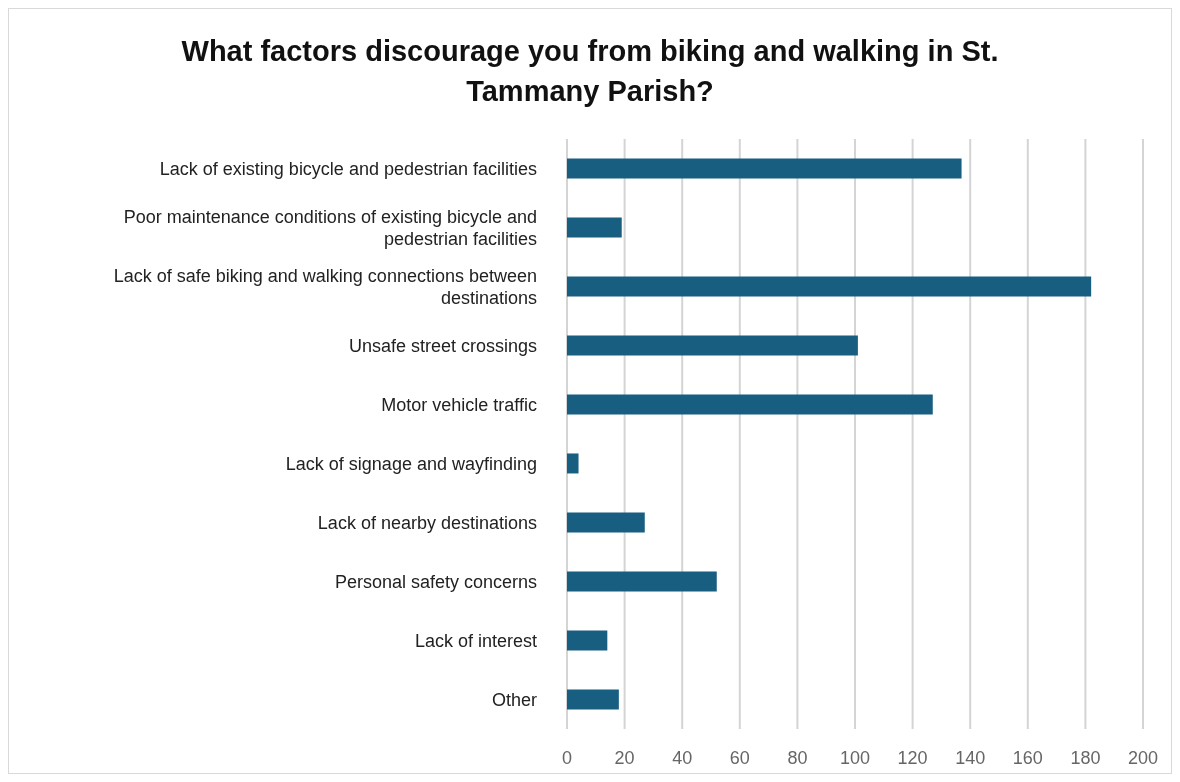 Image resolution: width=1180 pixels, height=782 pixels. I want to click on y-tick-label: Poor maintenance conditions of existing bicycle and pedestrian facilities, so click(330, 227).